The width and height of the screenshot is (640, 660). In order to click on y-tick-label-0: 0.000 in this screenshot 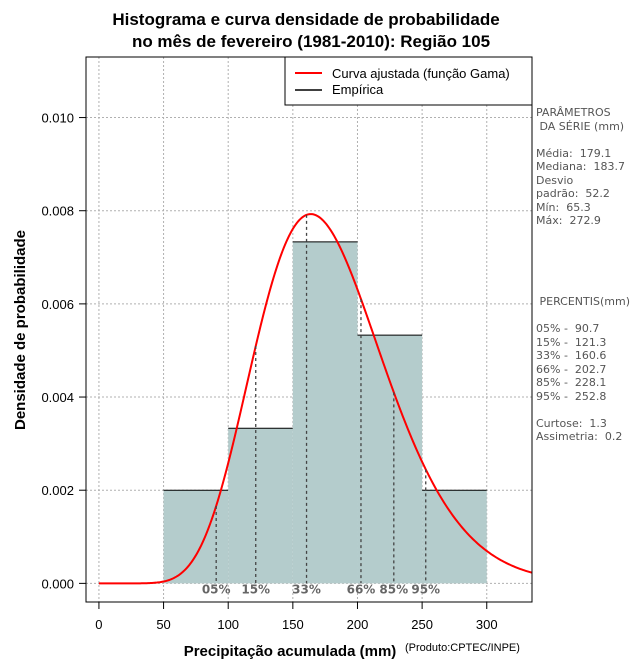, I will do `click(57, 583)`.